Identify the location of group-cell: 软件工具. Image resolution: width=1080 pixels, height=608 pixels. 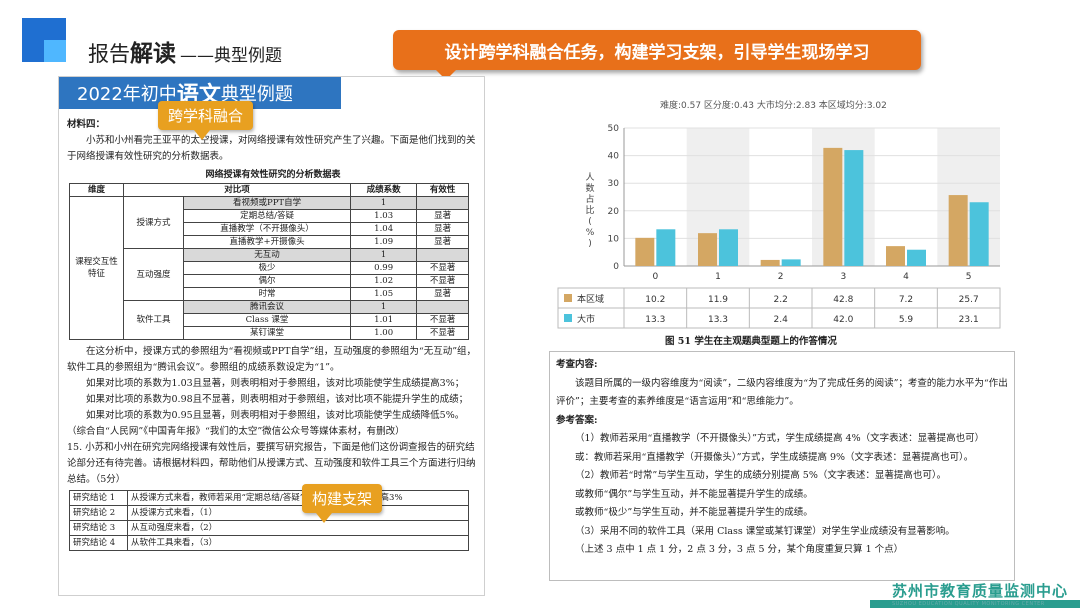
(153, 320).